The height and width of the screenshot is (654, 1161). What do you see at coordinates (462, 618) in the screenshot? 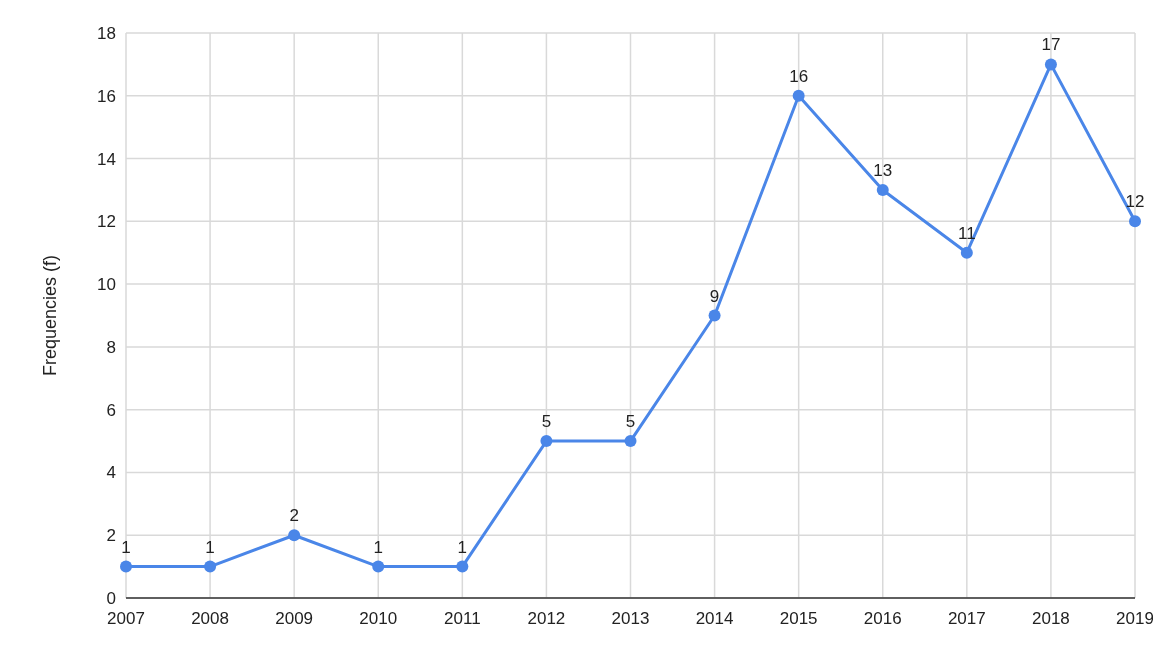
I see `x-tick-label: 2011` at bounding box center [462, 618].